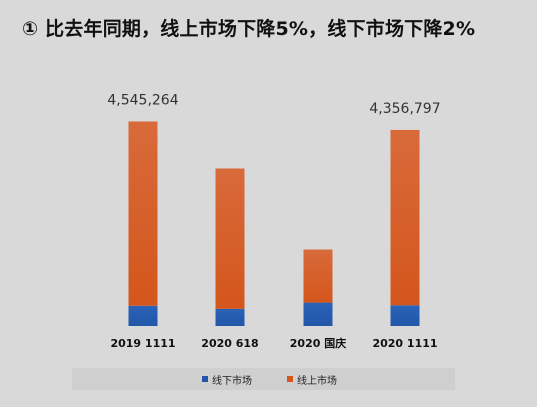 The image size is (537, 407). What do you see at coordinates (404, 109) in the screenshot?
I see `total-label-4: 4,356,797` at bounding box center [404, 109].